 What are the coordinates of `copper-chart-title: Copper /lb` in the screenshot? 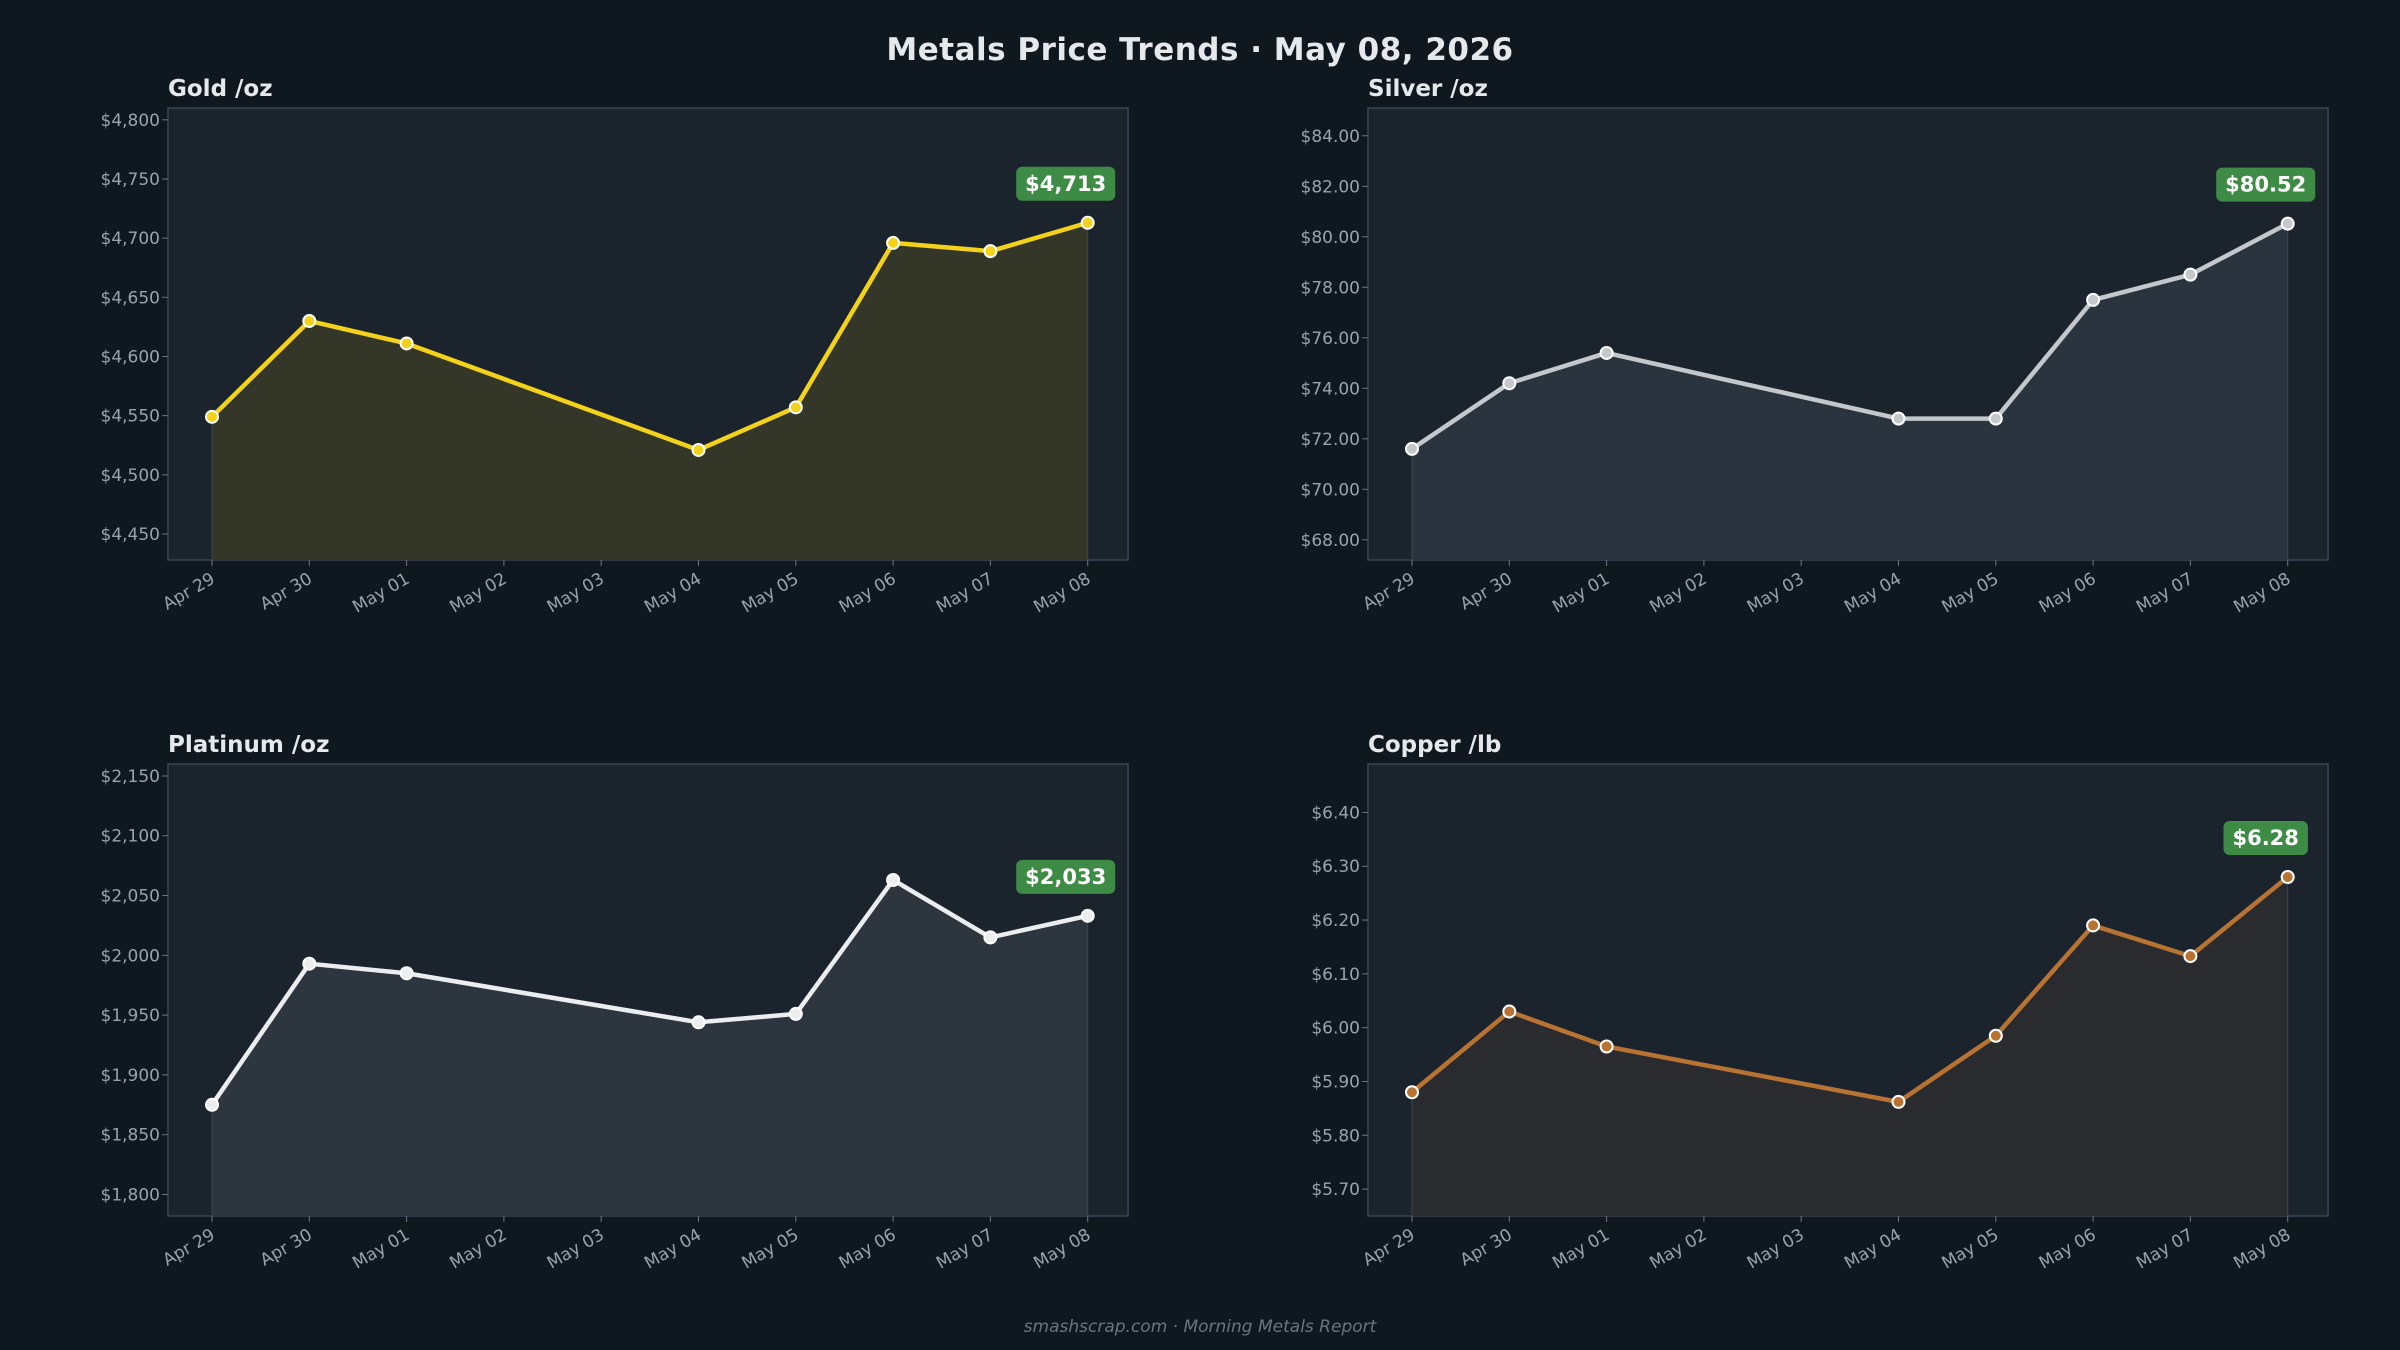 It's located at (1434, 745).